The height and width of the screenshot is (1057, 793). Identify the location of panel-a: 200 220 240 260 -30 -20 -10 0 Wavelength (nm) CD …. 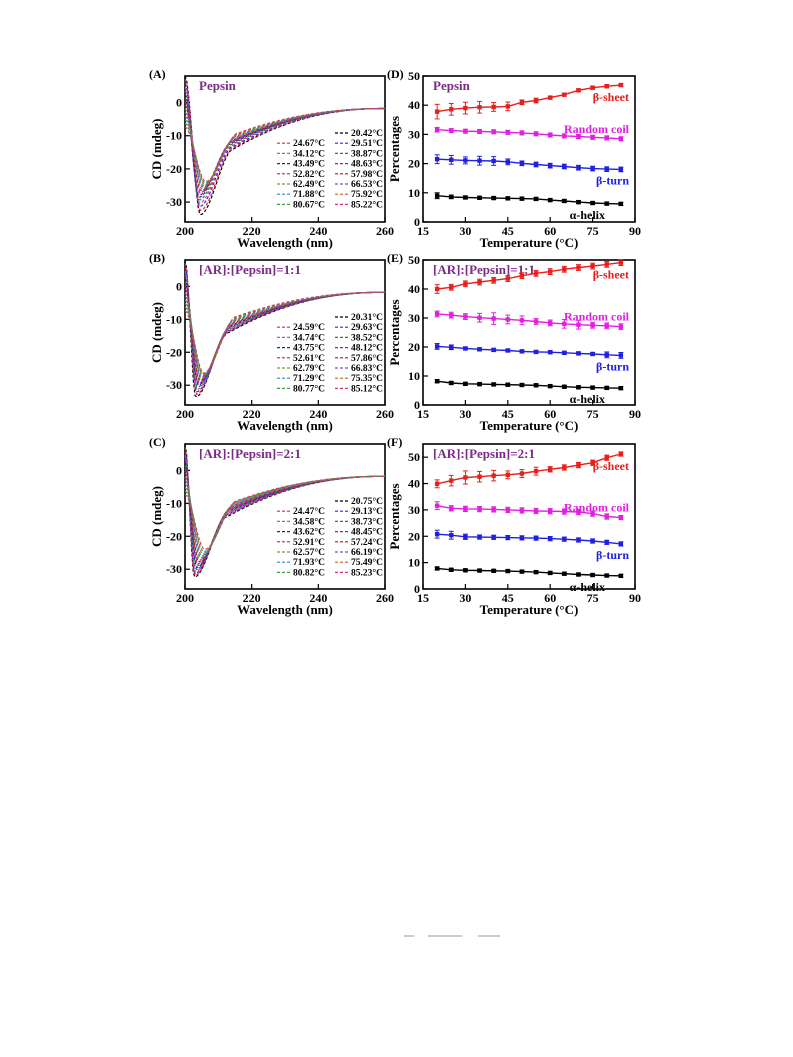
(271, 158).